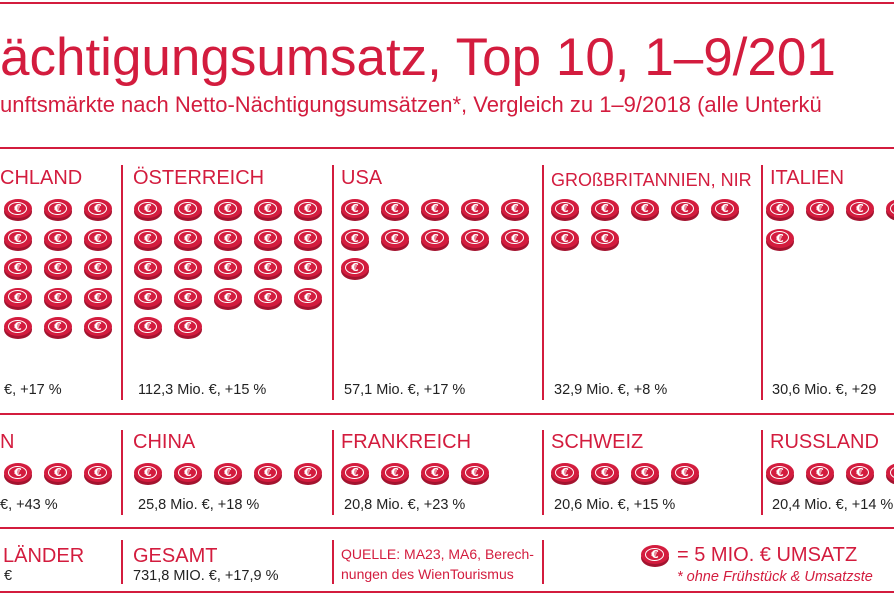 Image resolution: width=894 pixels, height=595 pixels. What do you see at coordinates (775, 577) in the screenshot?
I see `footnote: * ohne Frühstück & Umsatzste` at bounding box center [775, 577].